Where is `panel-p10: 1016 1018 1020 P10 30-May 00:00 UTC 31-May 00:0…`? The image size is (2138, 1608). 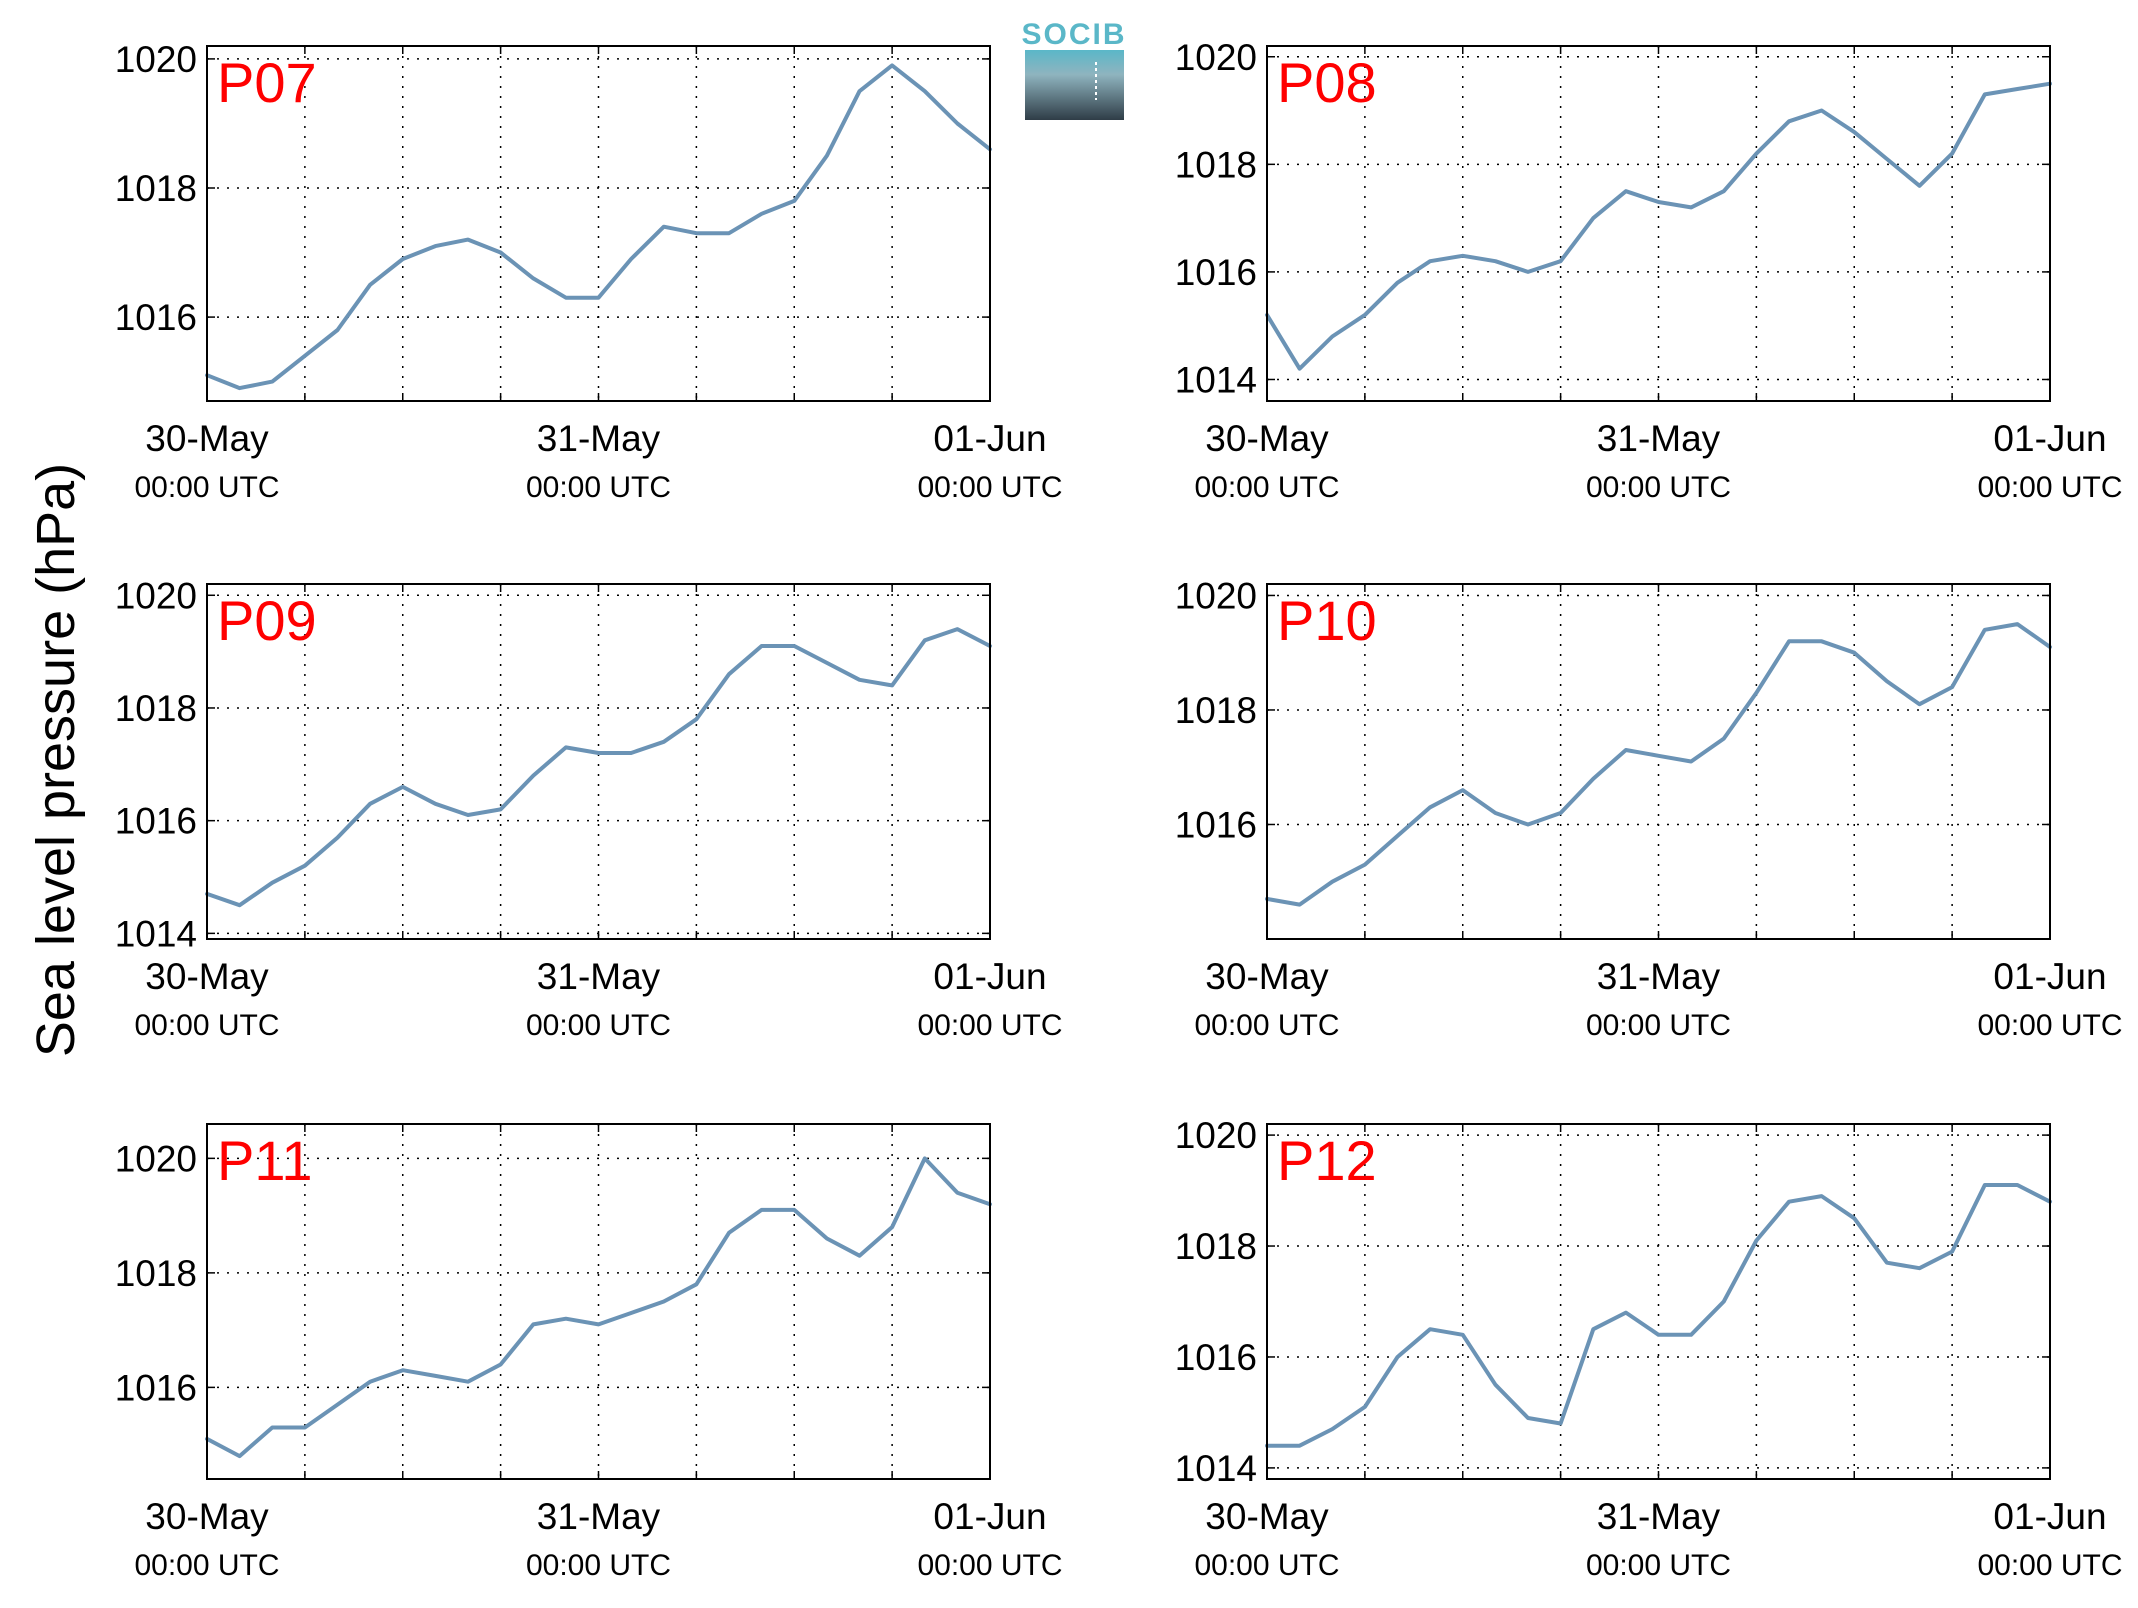
panel-p10: 1016 1018 1020 P10 30-May 00:00 UTC 31-May 00:0… is located at coordinates (1649, 808).